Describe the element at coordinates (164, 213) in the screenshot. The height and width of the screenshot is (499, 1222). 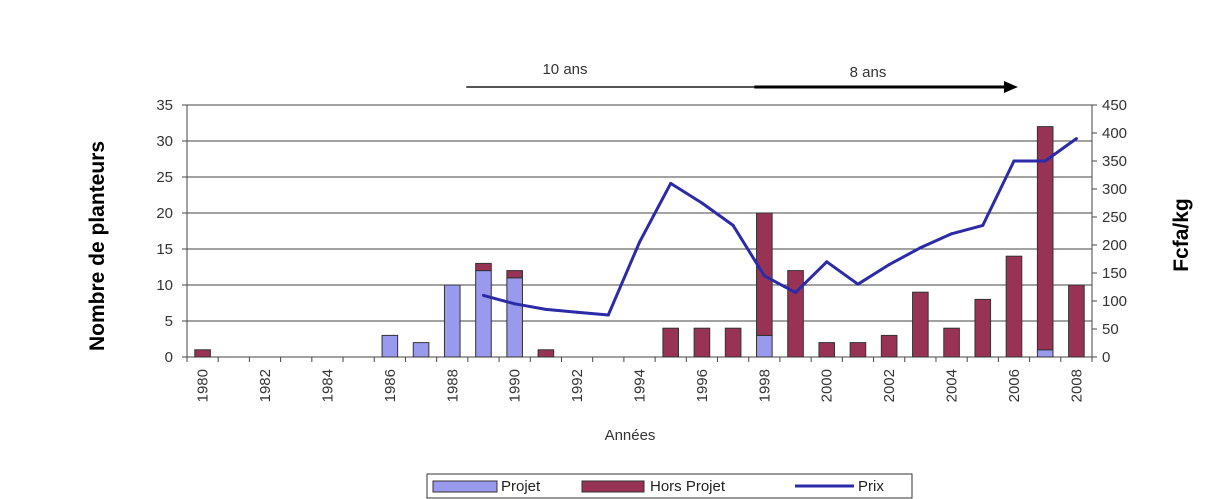
I see `y-tick-label: 20` at that location.